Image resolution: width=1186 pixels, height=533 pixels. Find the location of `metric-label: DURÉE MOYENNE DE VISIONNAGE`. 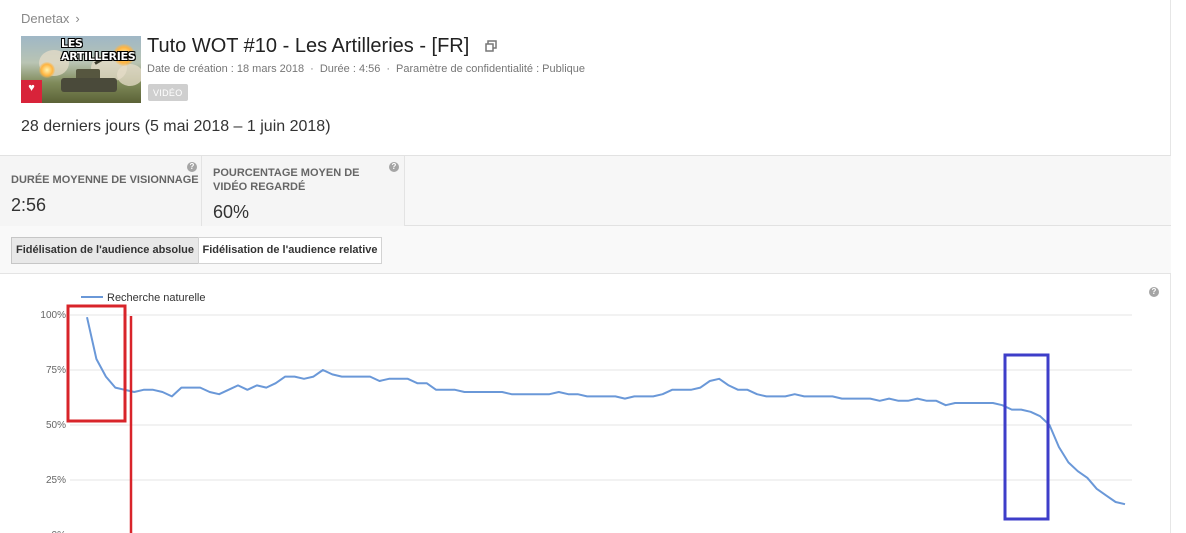

metric-label: DURÉE MOYENNE DE VISIONNAGE is located at coordinates (105, 180).